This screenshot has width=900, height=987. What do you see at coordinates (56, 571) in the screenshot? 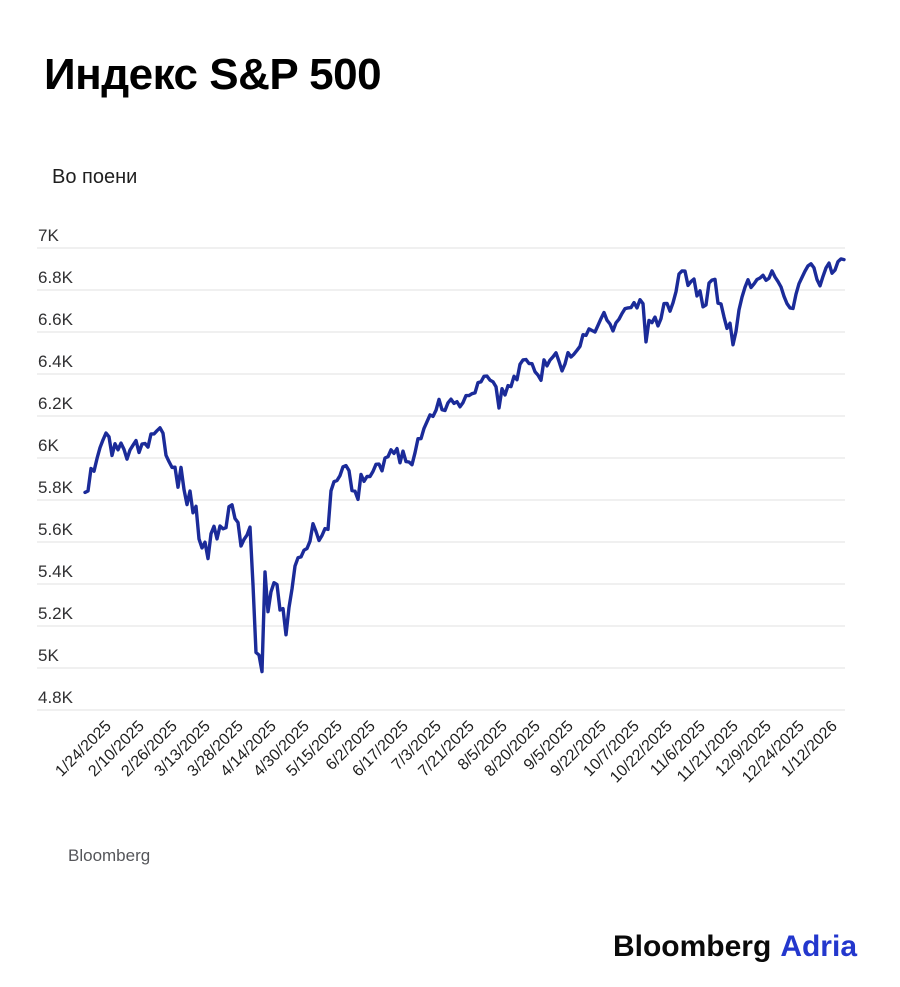
I see `y-axis-label: 5.4K` at bounding box center [56, 571].